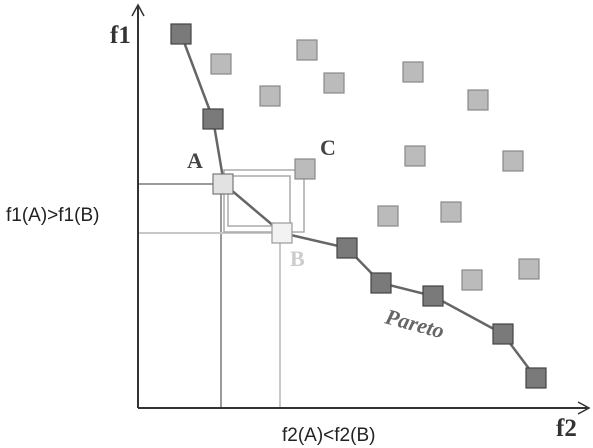 This screenshot has width=593, height=448. What do you see at coordinates (584, 408) in the screenshot?
I see `x-axis-arrow-icon` at bounding box center [584, 408].